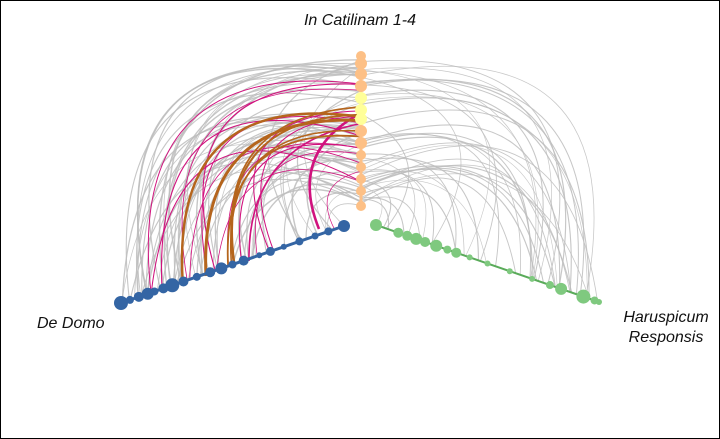 Image resolution: width=720 pixels, height=439 pixels. I want to click on highlighted-edges, so click(254, 186).